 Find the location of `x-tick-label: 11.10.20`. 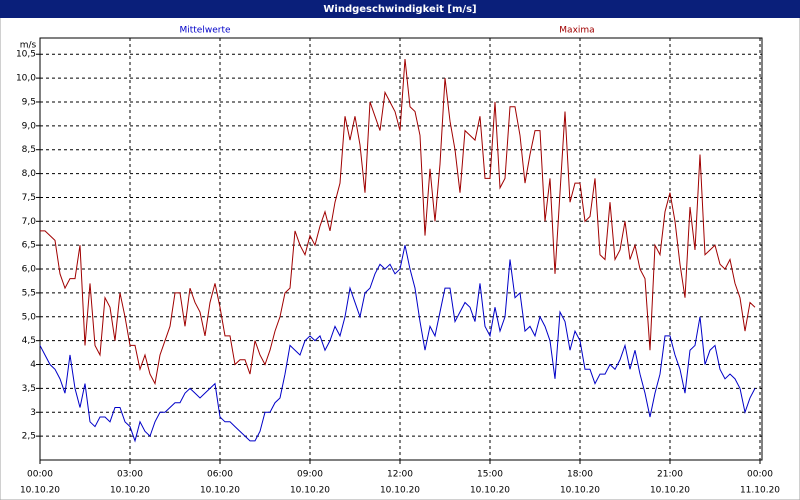

x-tick-label: 11.10.20 is located at coordinates (760, 491).